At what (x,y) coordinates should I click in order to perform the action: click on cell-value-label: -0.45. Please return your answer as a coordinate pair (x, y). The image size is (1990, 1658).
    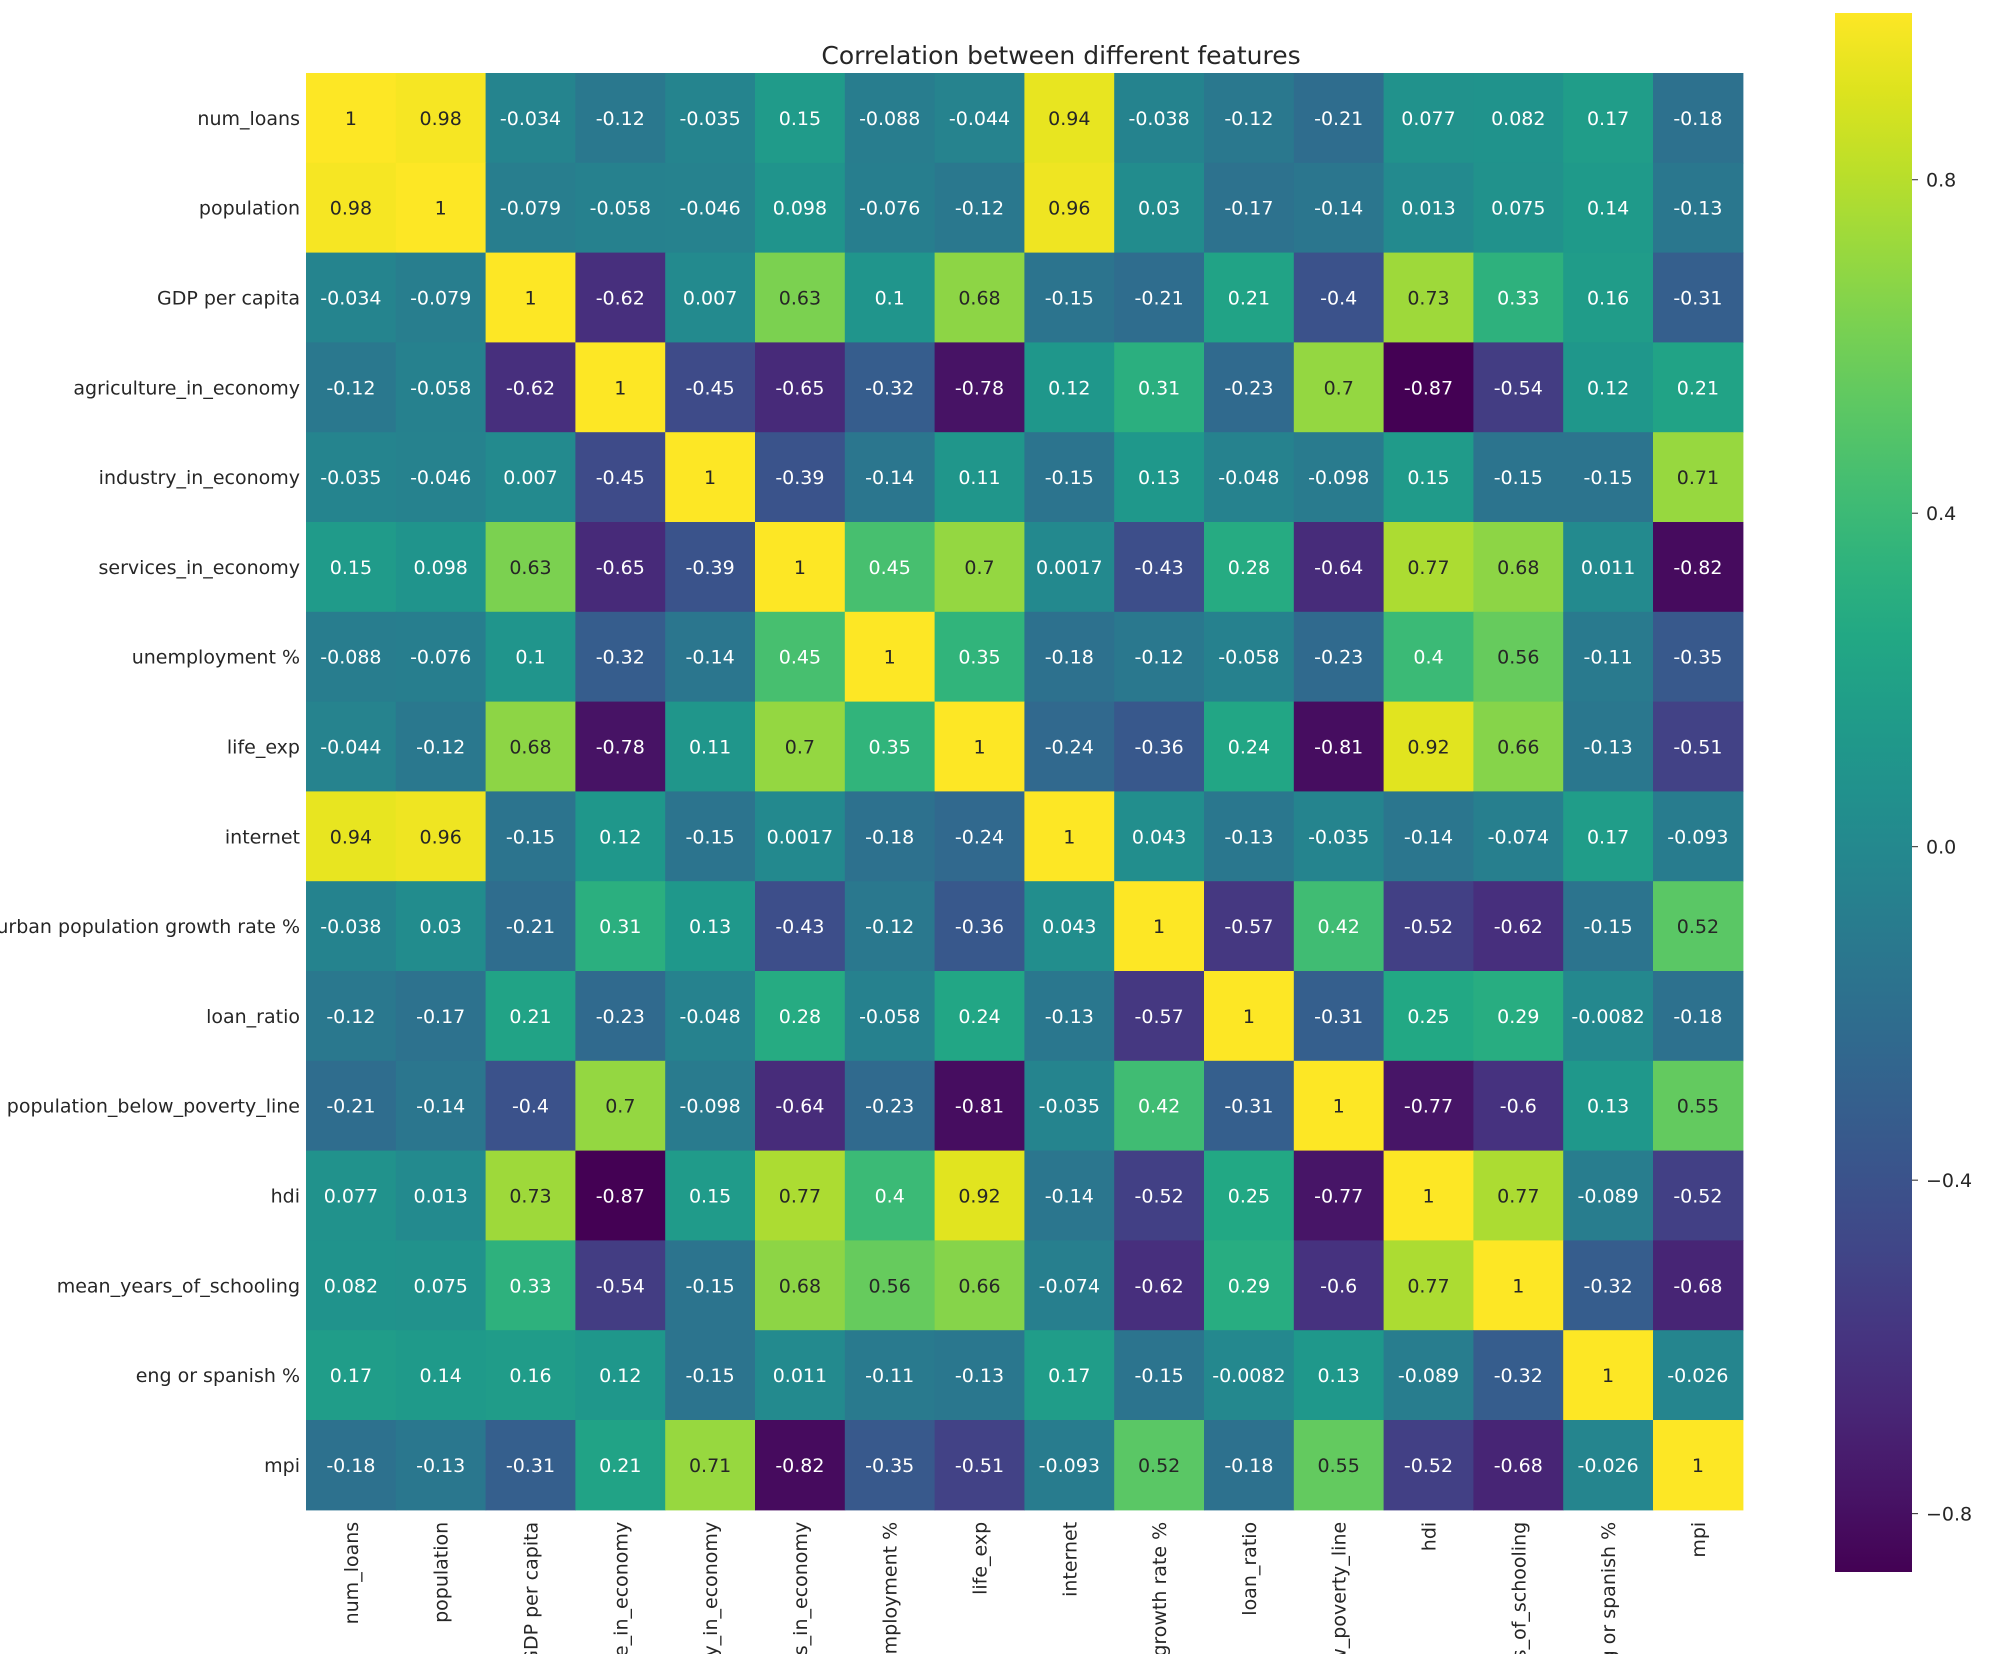
    Looking at the image, I should click on (710, 388).